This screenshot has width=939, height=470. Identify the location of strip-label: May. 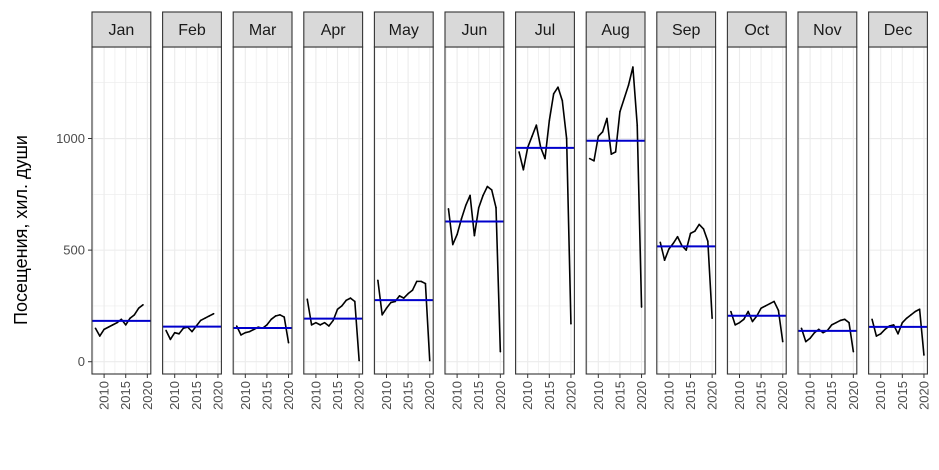
(404, 30).